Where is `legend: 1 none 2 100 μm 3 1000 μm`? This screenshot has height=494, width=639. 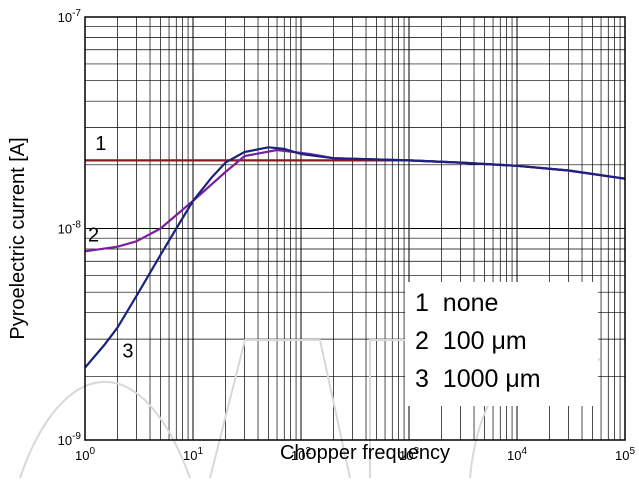 legend: 1 none 2 100 μm 3 1000 μm is located at coordinates (501, 344).